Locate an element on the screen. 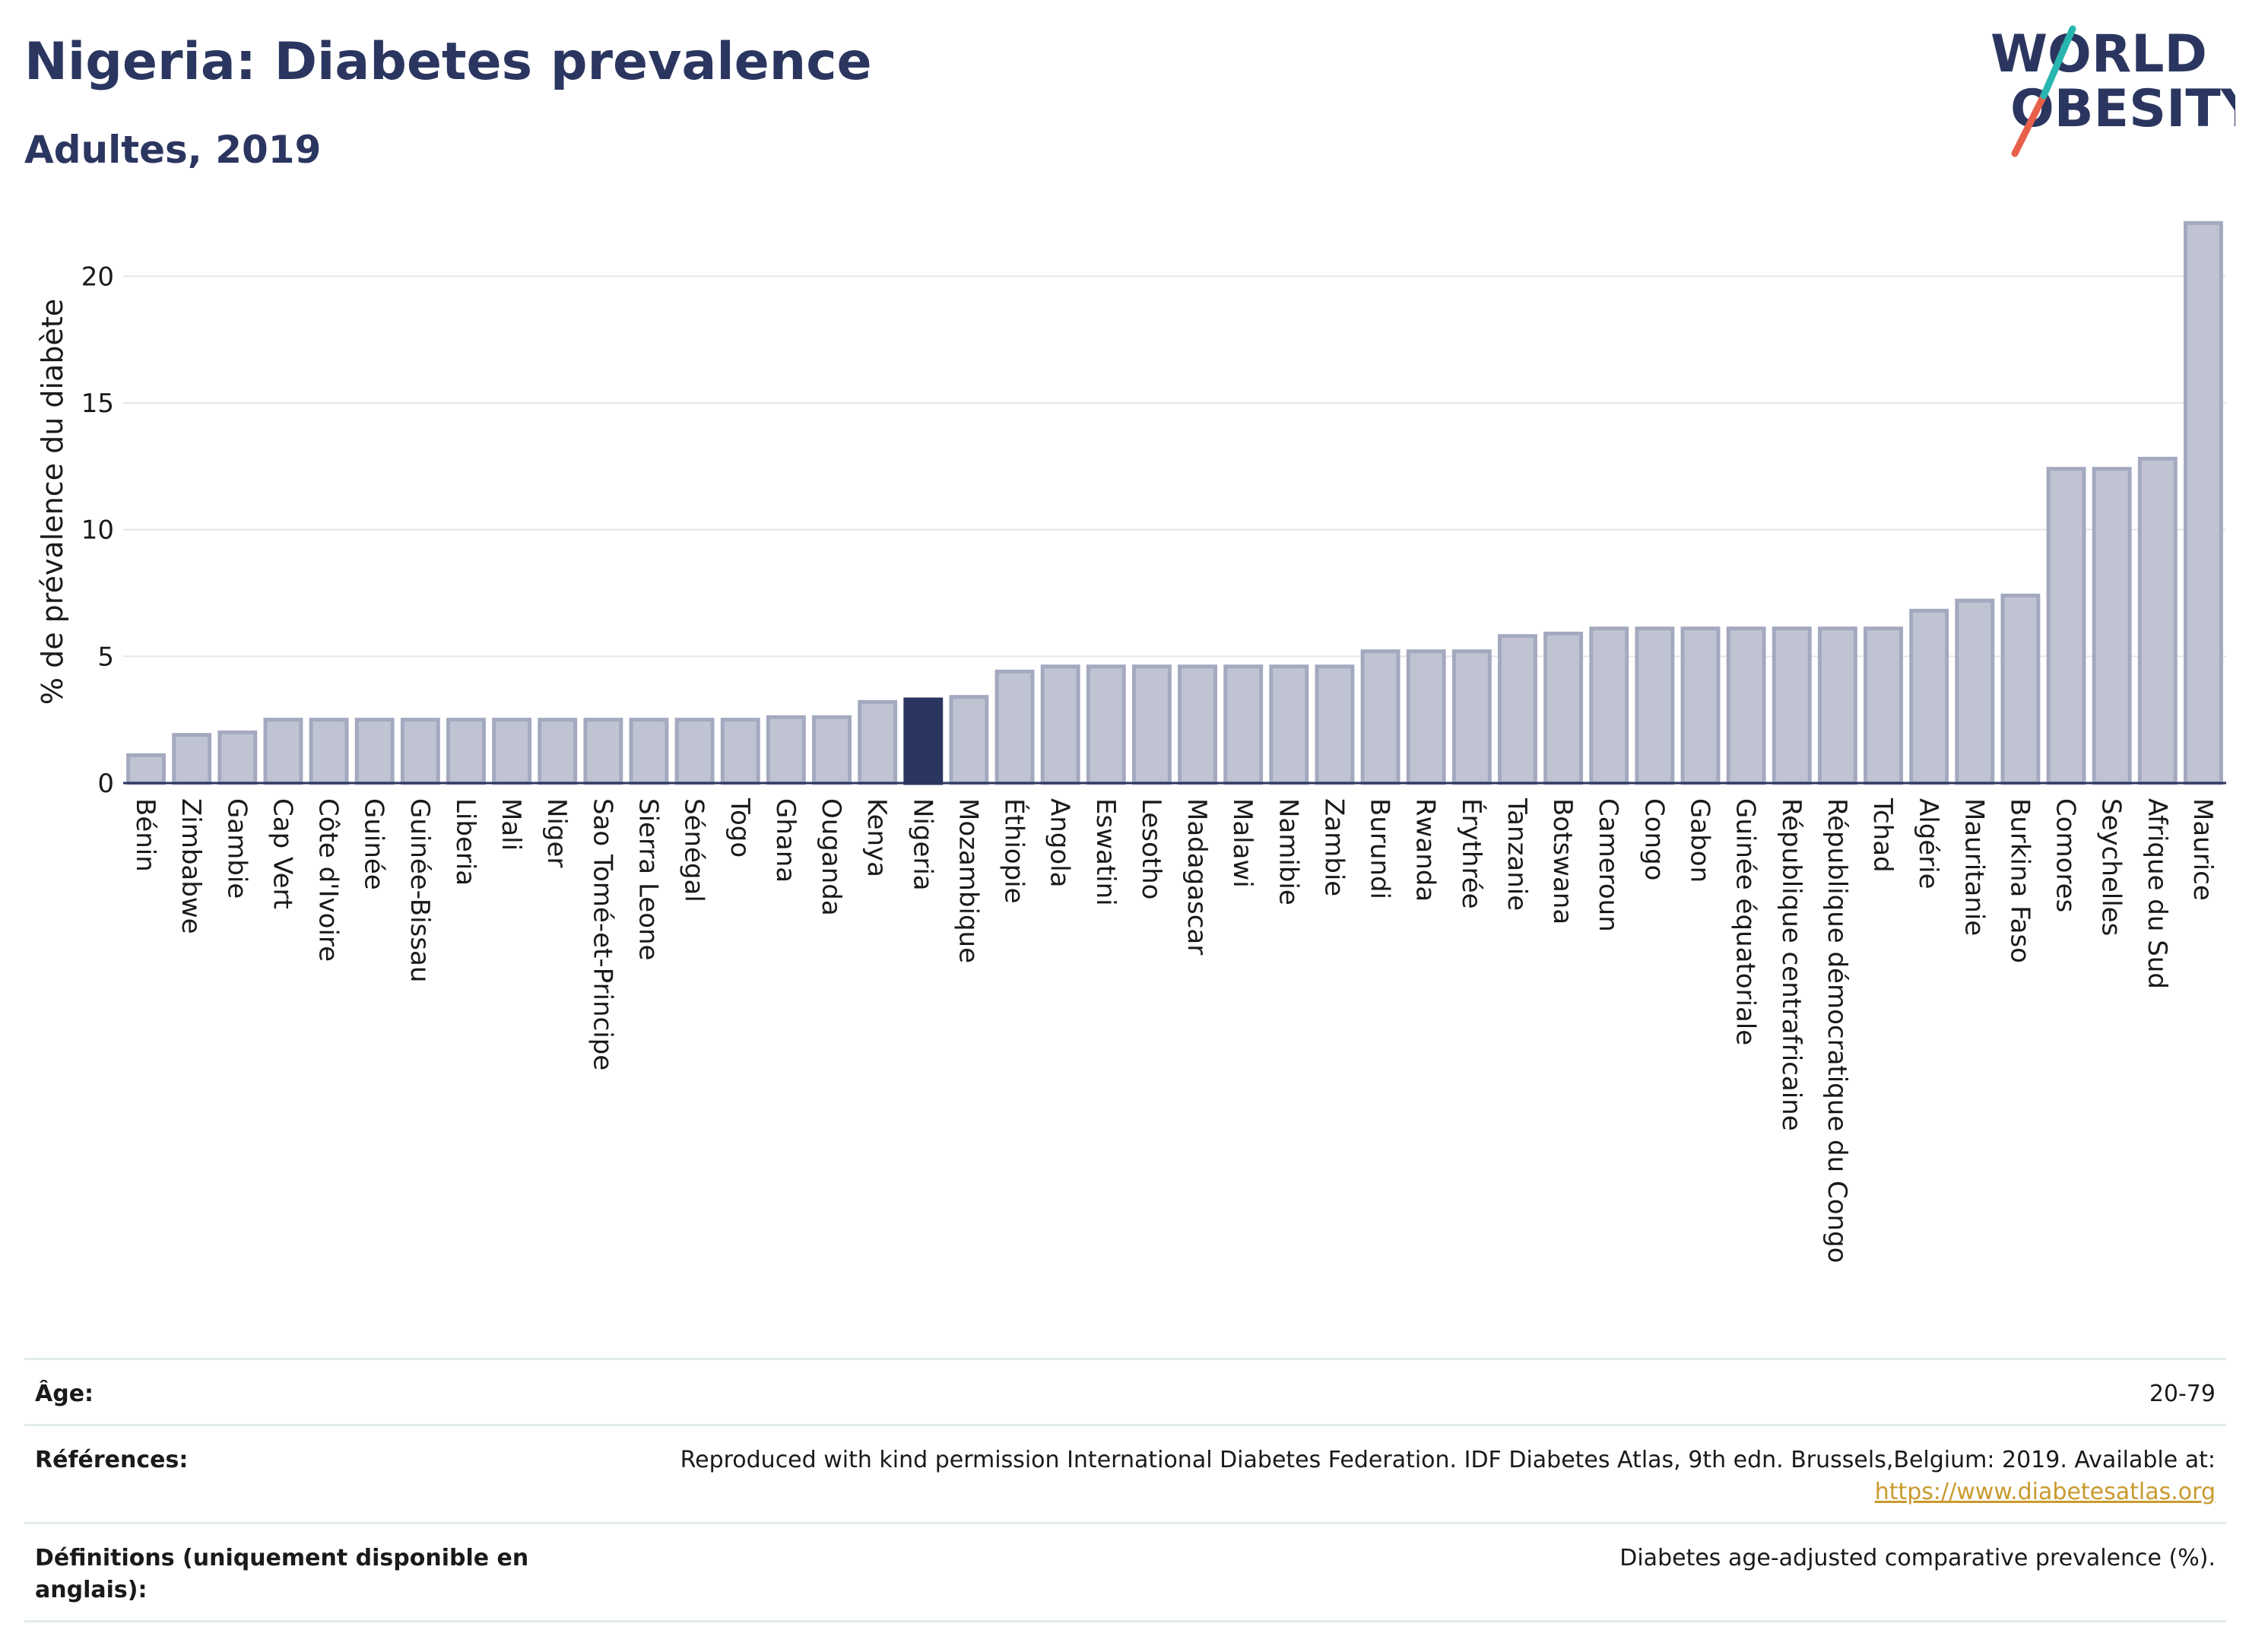 The height and width of the screenshot is (1652, 2249). bar-gambie is located at coordinates (237, 757).